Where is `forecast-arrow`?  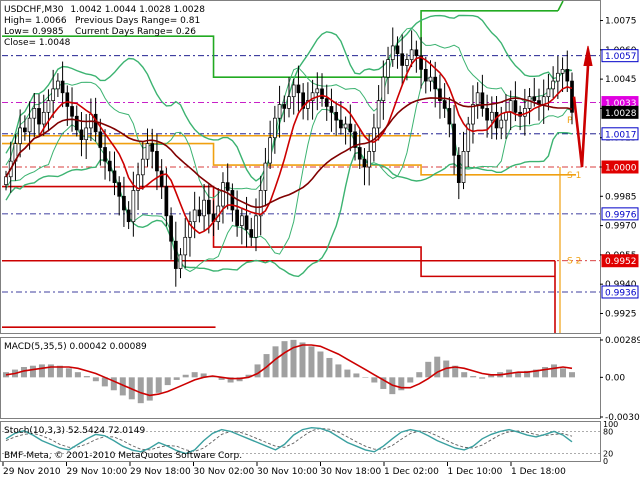 forecast-arrow is located at coordinates (582, 106).